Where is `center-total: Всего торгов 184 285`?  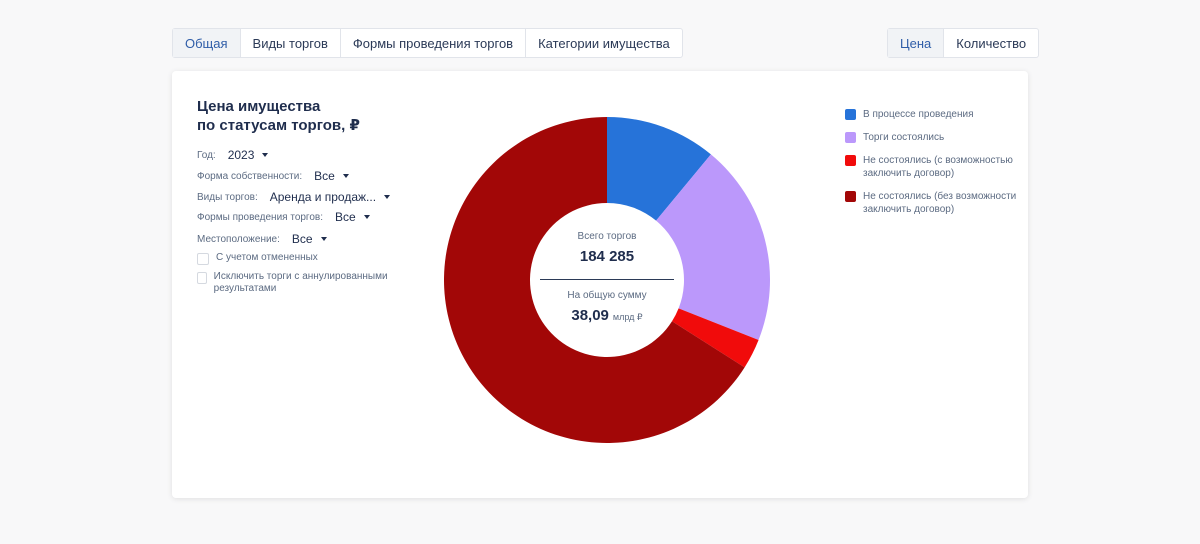 center-total: Всего торгов 184 285 is located at coordinates (607, 248).